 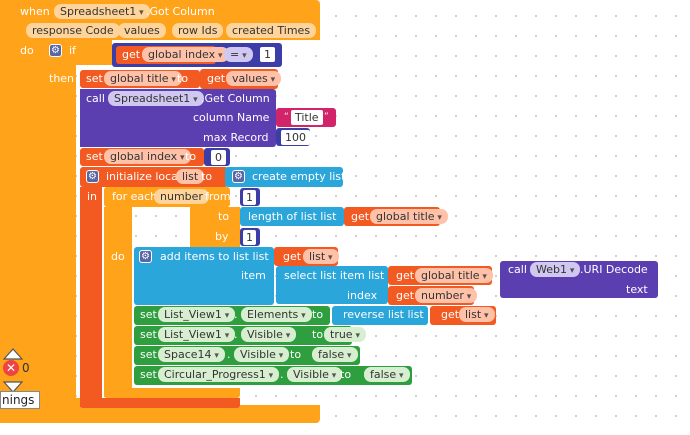 I want to click on foreach-footer, so click(x=172, y=393).